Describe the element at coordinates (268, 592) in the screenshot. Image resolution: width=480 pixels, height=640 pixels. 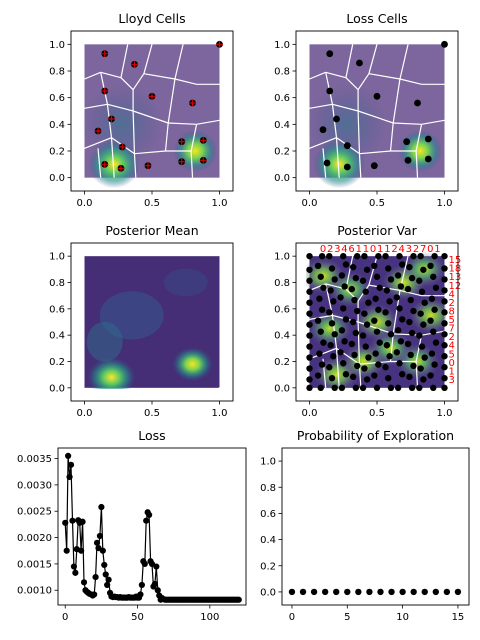
I see `y-tick-label: 0.0` at that location.